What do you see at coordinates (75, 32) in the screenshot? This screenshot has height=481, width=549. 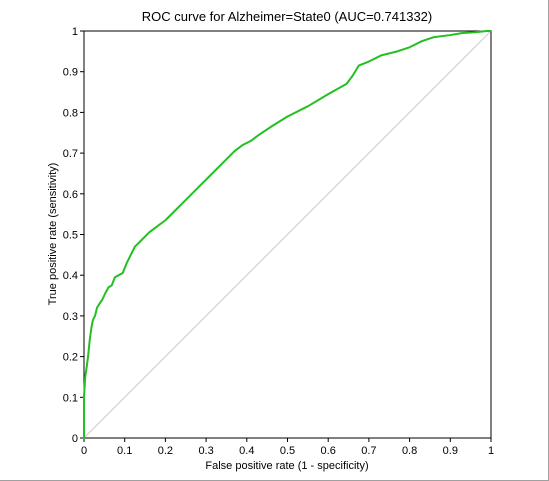 I see `y-tick-label: 1` at bounding box center [75, 32].